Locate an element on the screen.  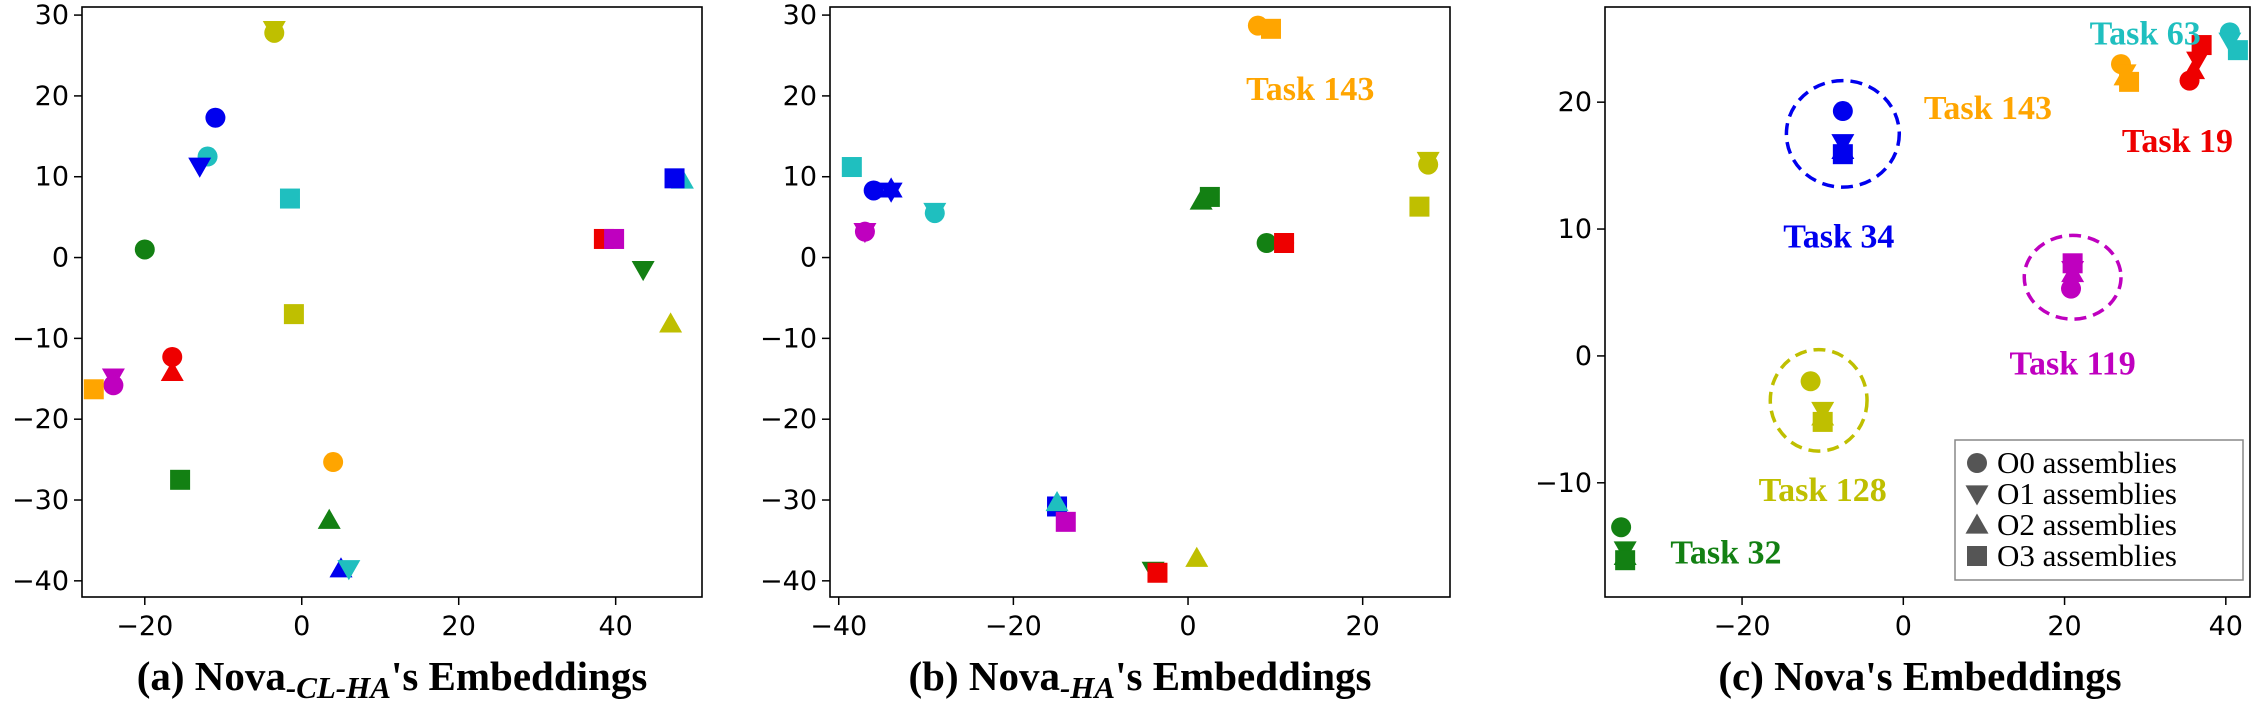
task-annotation: Task 19 is located at coordinates (2177, 141).